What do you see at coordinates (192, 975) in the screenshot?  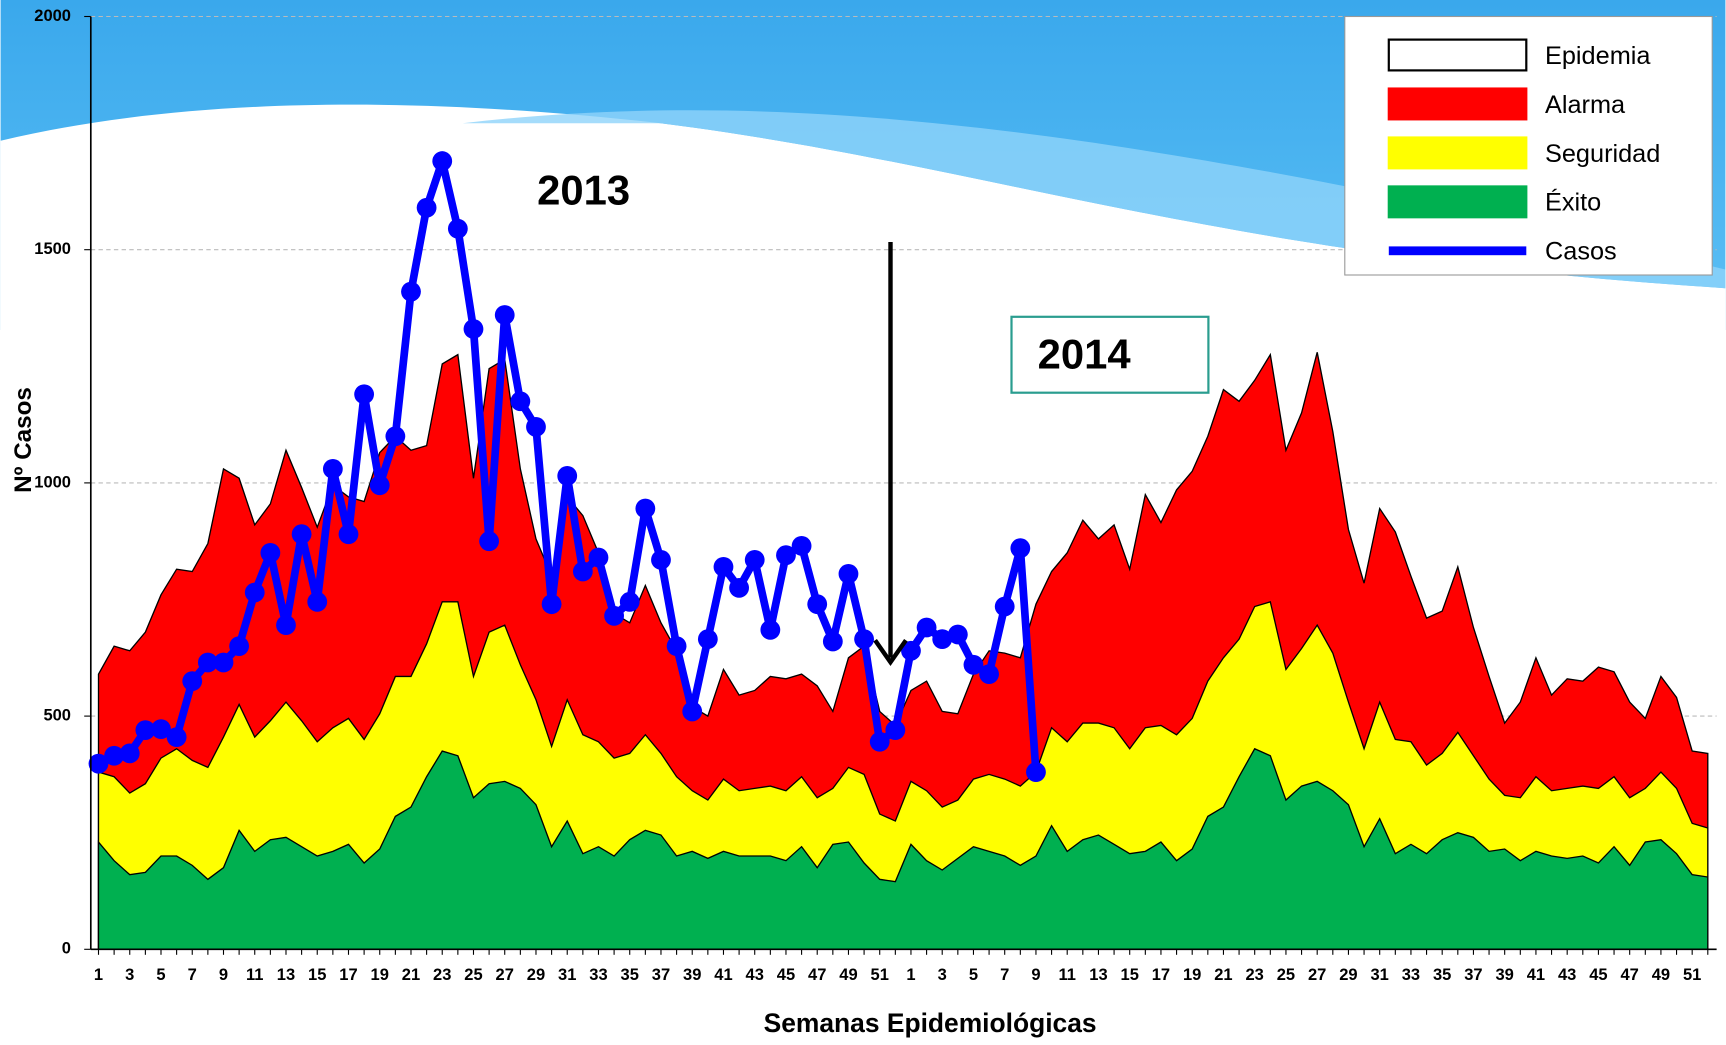 I see `x-tick-label: 7` at bounding box center [192, 975].